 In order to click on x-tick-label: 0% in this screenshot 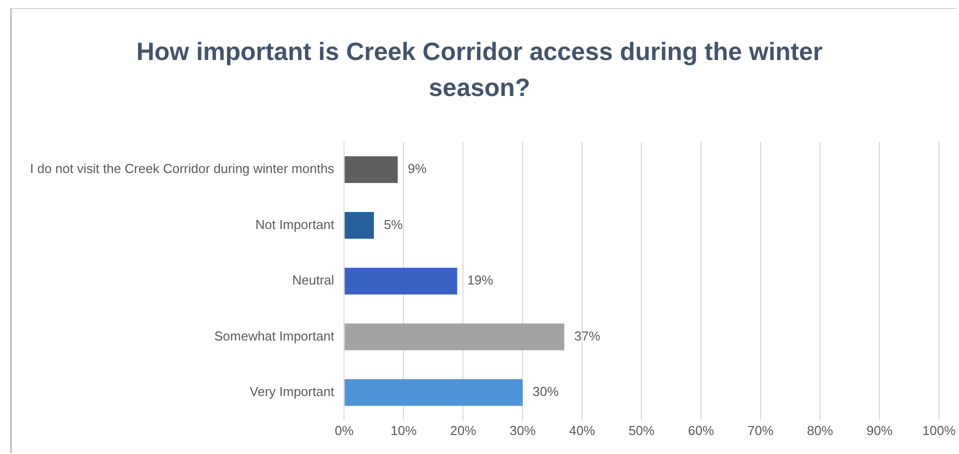, I will do `click(344, 430)`.